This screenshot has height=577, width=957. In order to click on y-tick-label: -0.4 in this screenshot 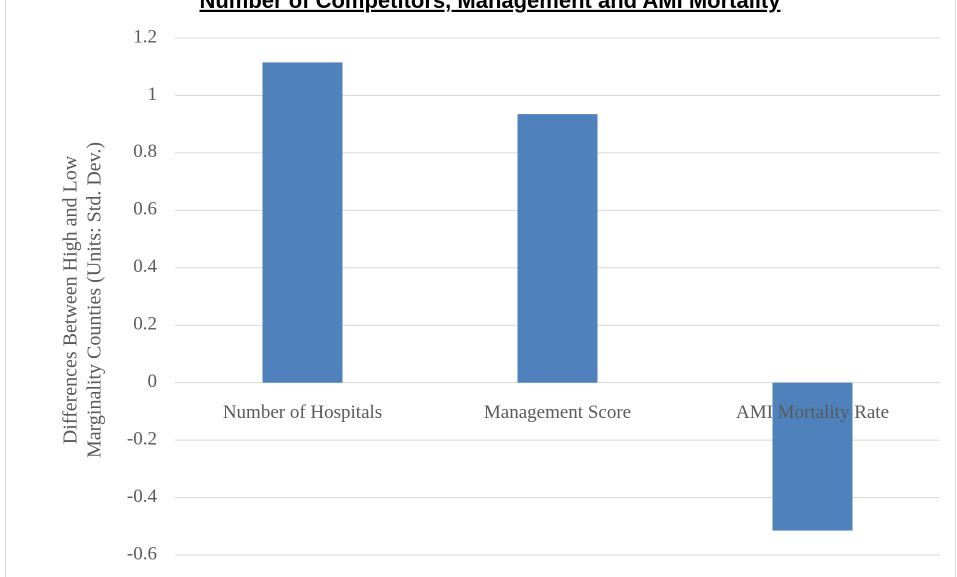, I will do `click(142, 496)`.